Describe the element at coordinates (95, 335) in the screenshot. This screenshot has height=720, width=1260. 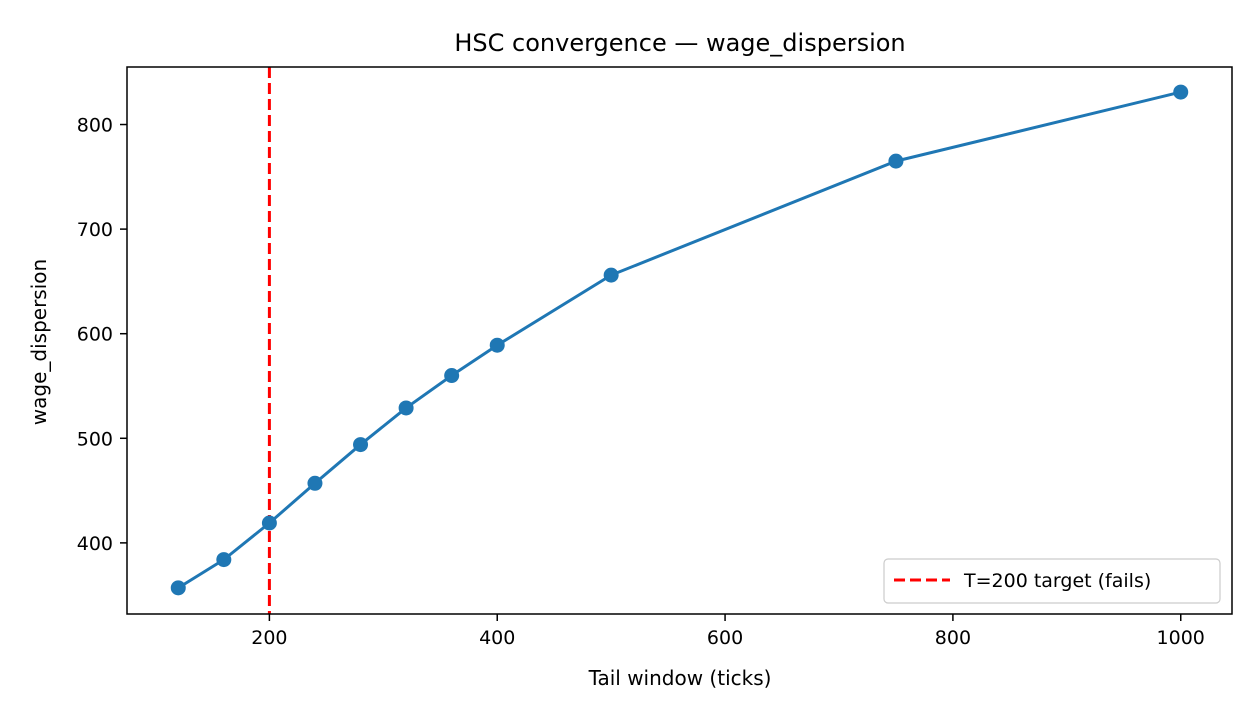
I see `y-tick-label: 600` at that location.